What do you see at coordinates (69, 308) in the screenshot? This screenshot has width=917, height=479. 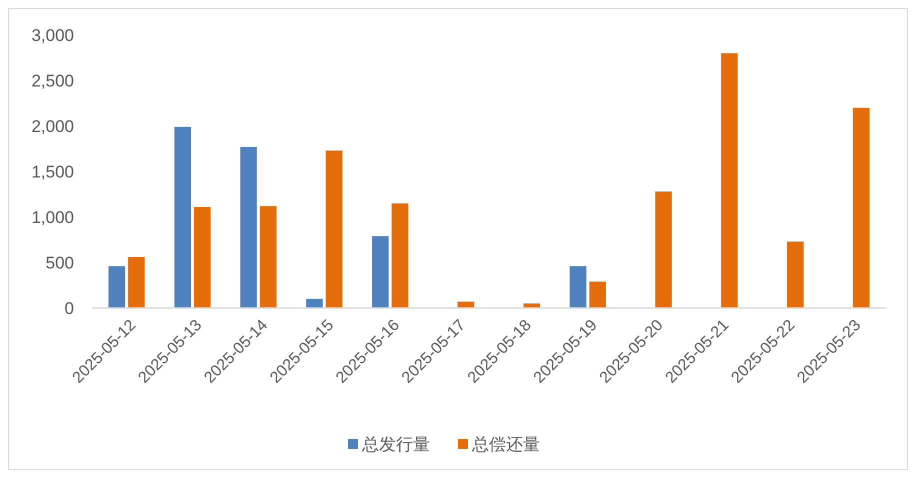 I see `y-tick-label: 0` at bounding box center [69, 308].